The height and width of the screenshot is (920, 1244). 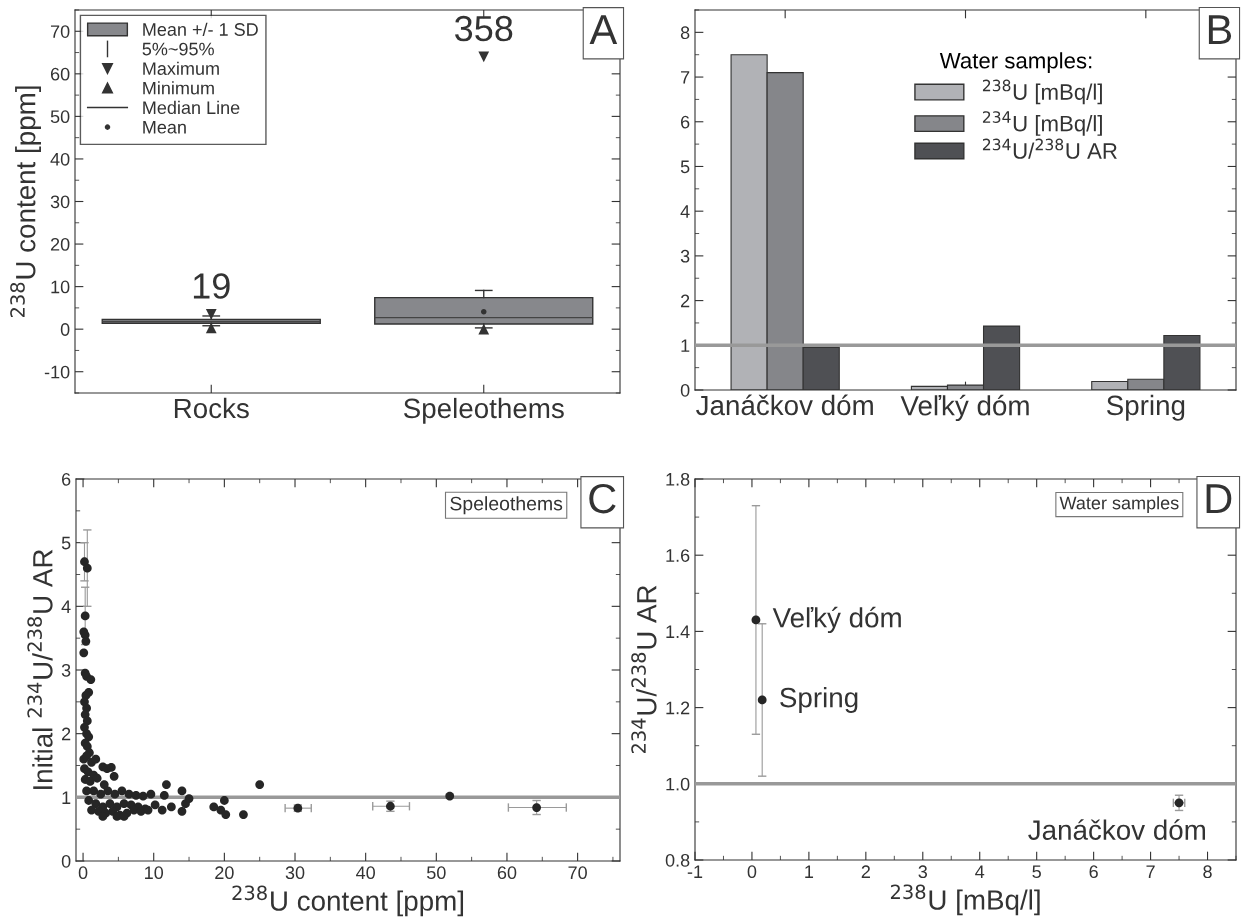 I want to click on y-axis-title: Initial $^{234}$U/$^{238}$U AR, so click(x=40, y=669).